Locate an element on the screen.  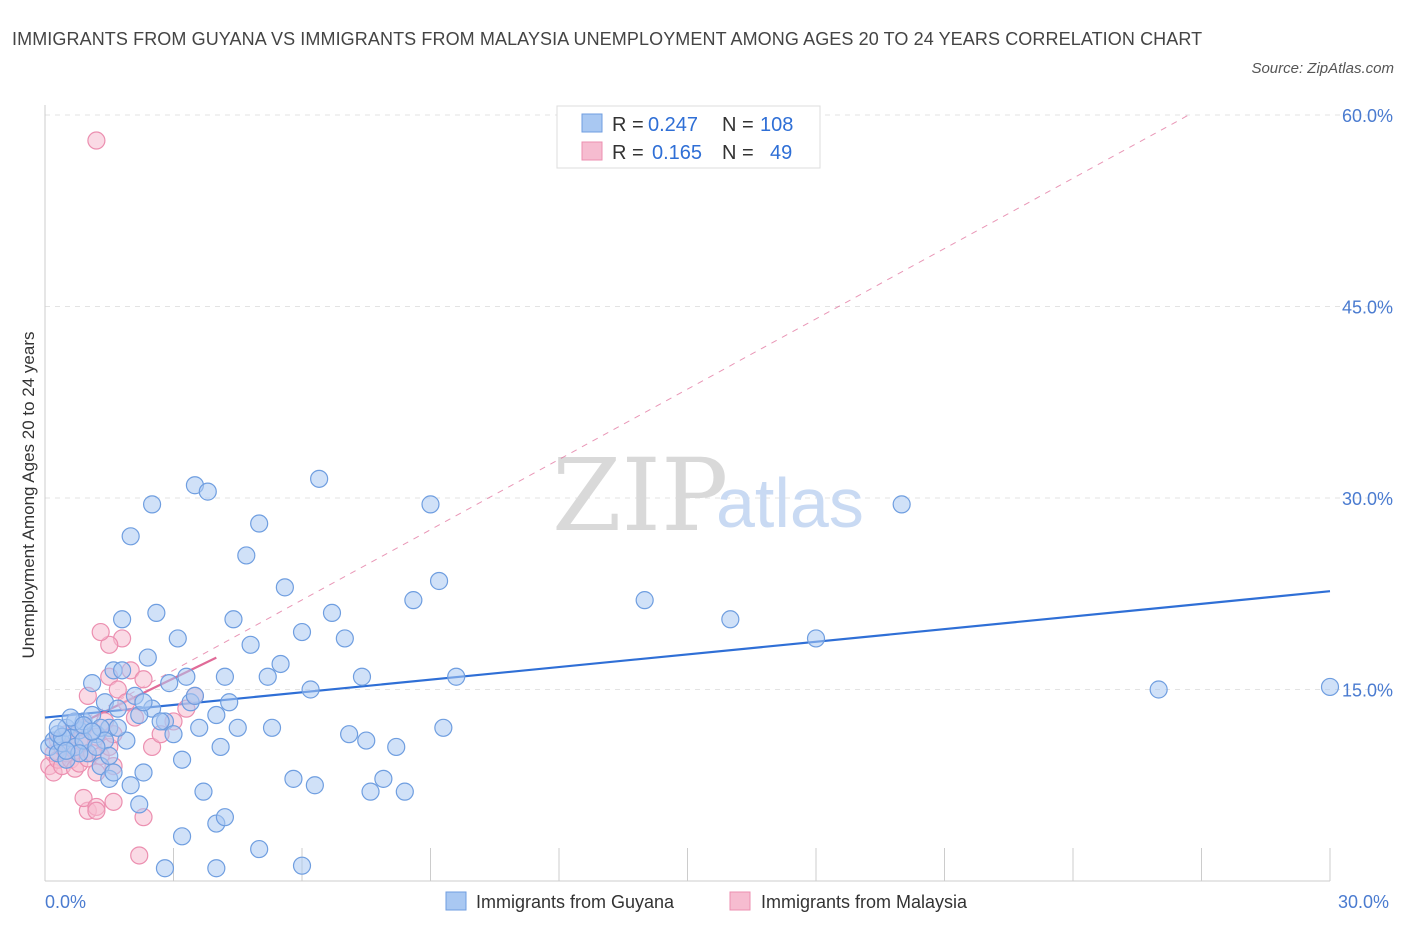
bottom-legend-label-guyana: Immigrants from Guyana is located at coordinates (575, 902).